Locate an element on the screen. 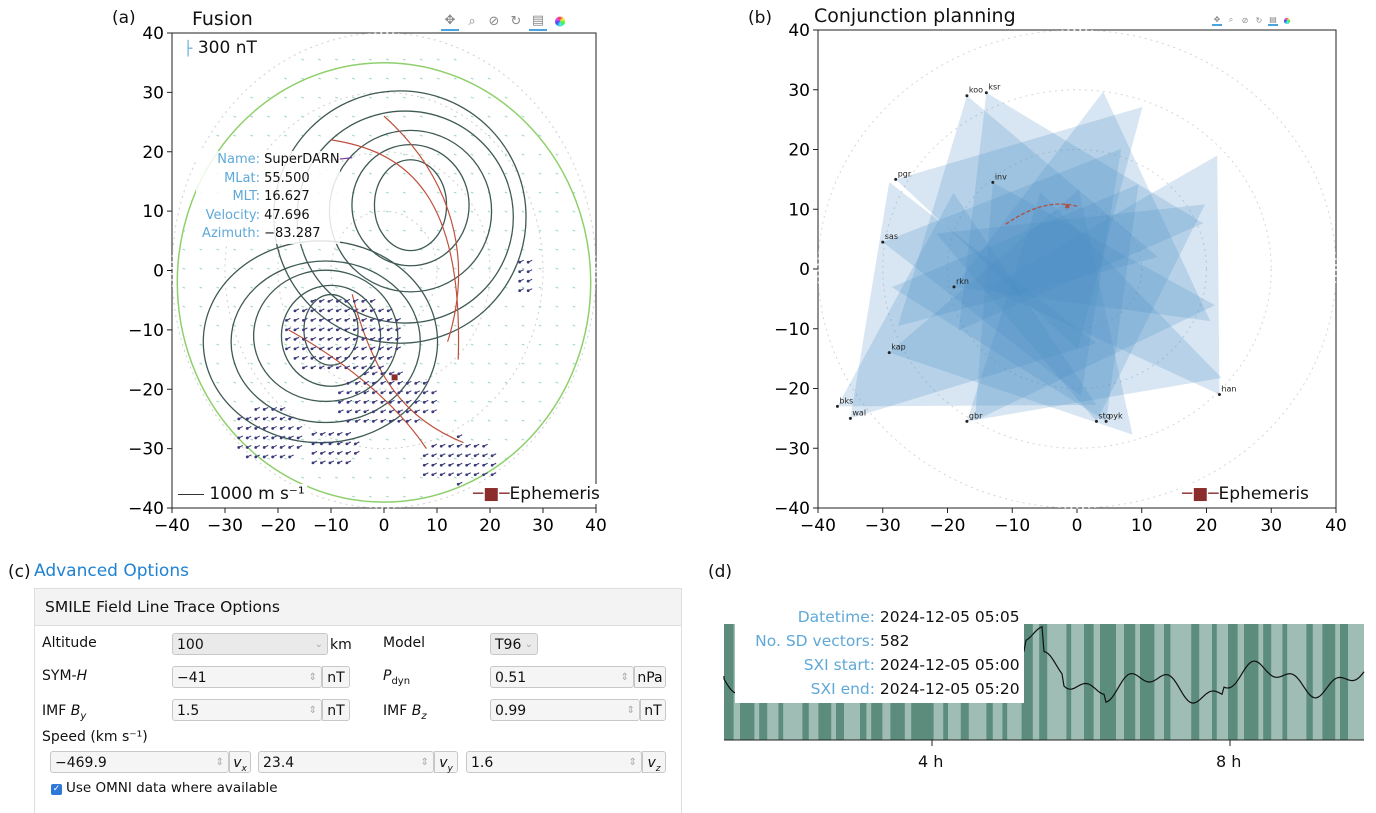 This screenshot has height=813, width=1376. imf-bz-input: 0.99 ⇕ is located at coordinates (565, 710).